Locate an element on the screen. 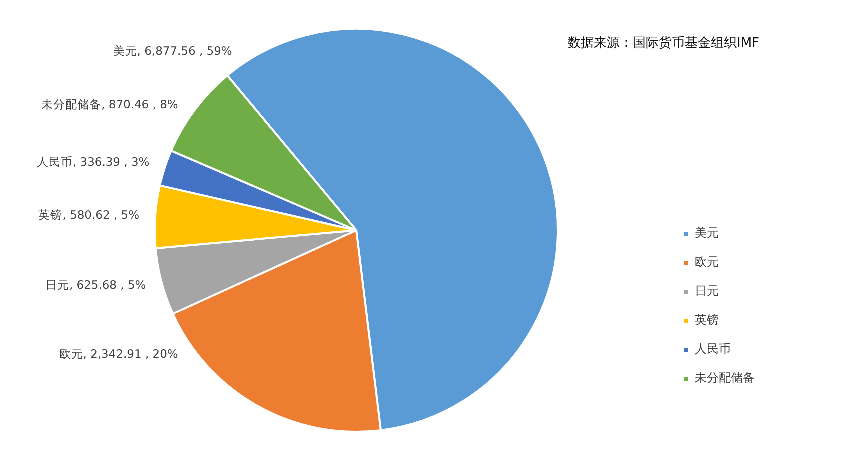  legend-label: 美元 is located at coordinates (707, 233).